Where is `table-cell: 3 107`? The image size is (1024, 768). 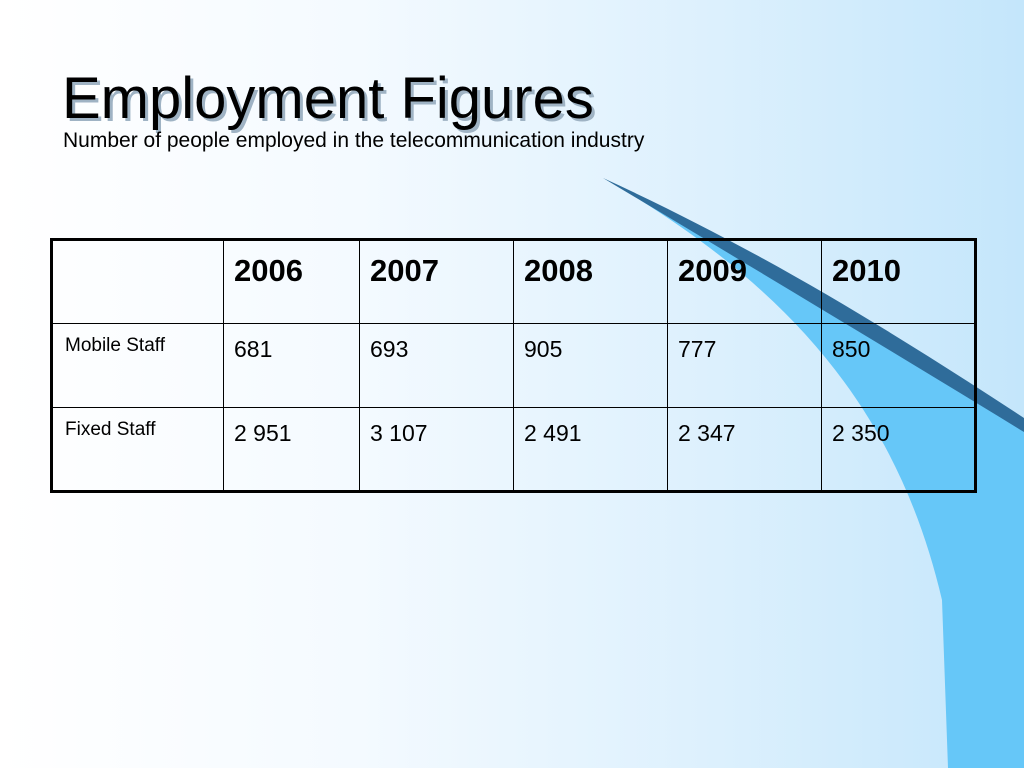 table-cell: 3 107 is located at coordinates (436, 449).